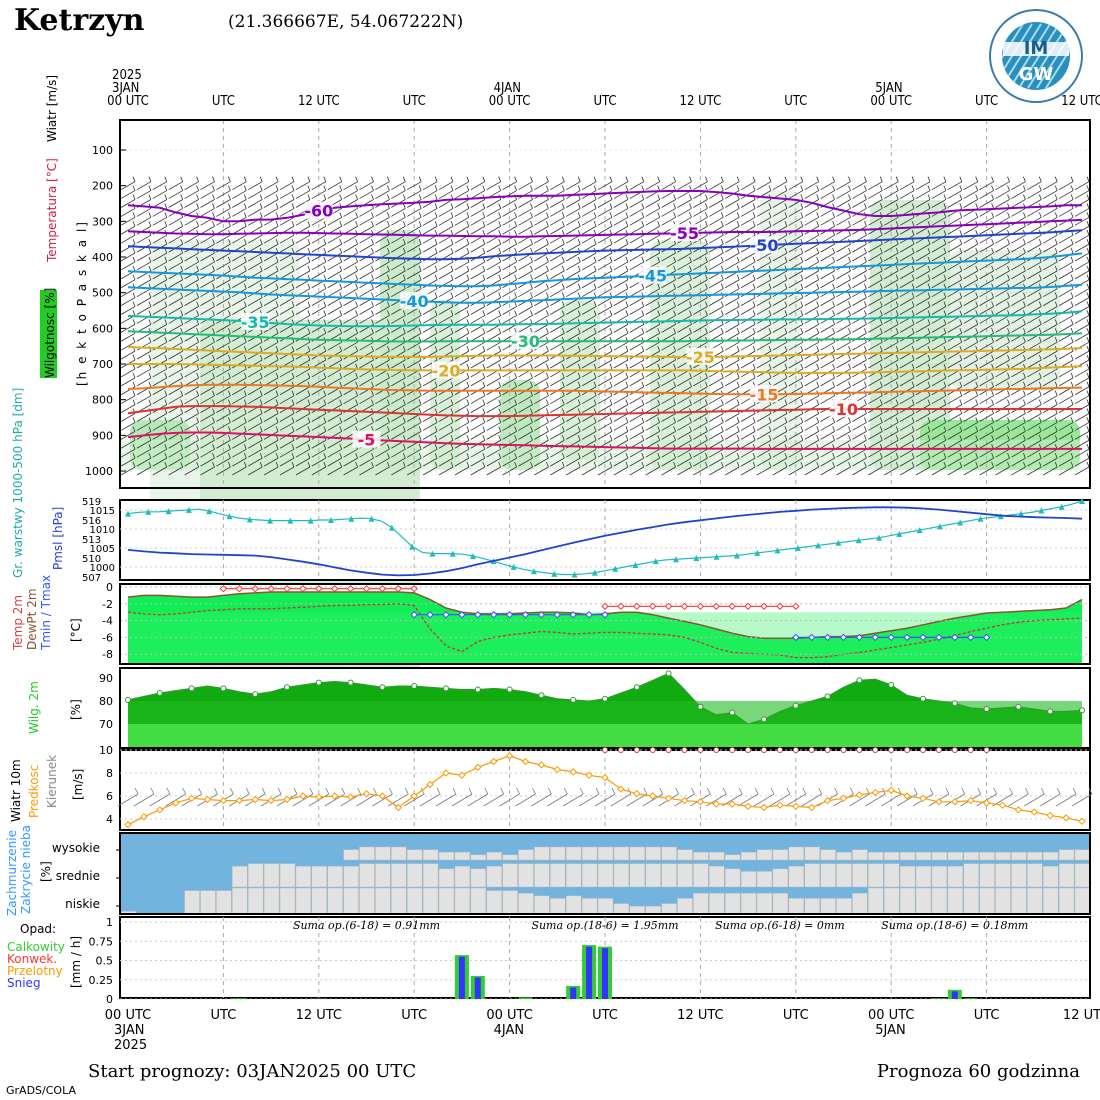  Describe the element at coordinates (366, 439) in the screenshot. I see `isotherm-label-bg` at that location.